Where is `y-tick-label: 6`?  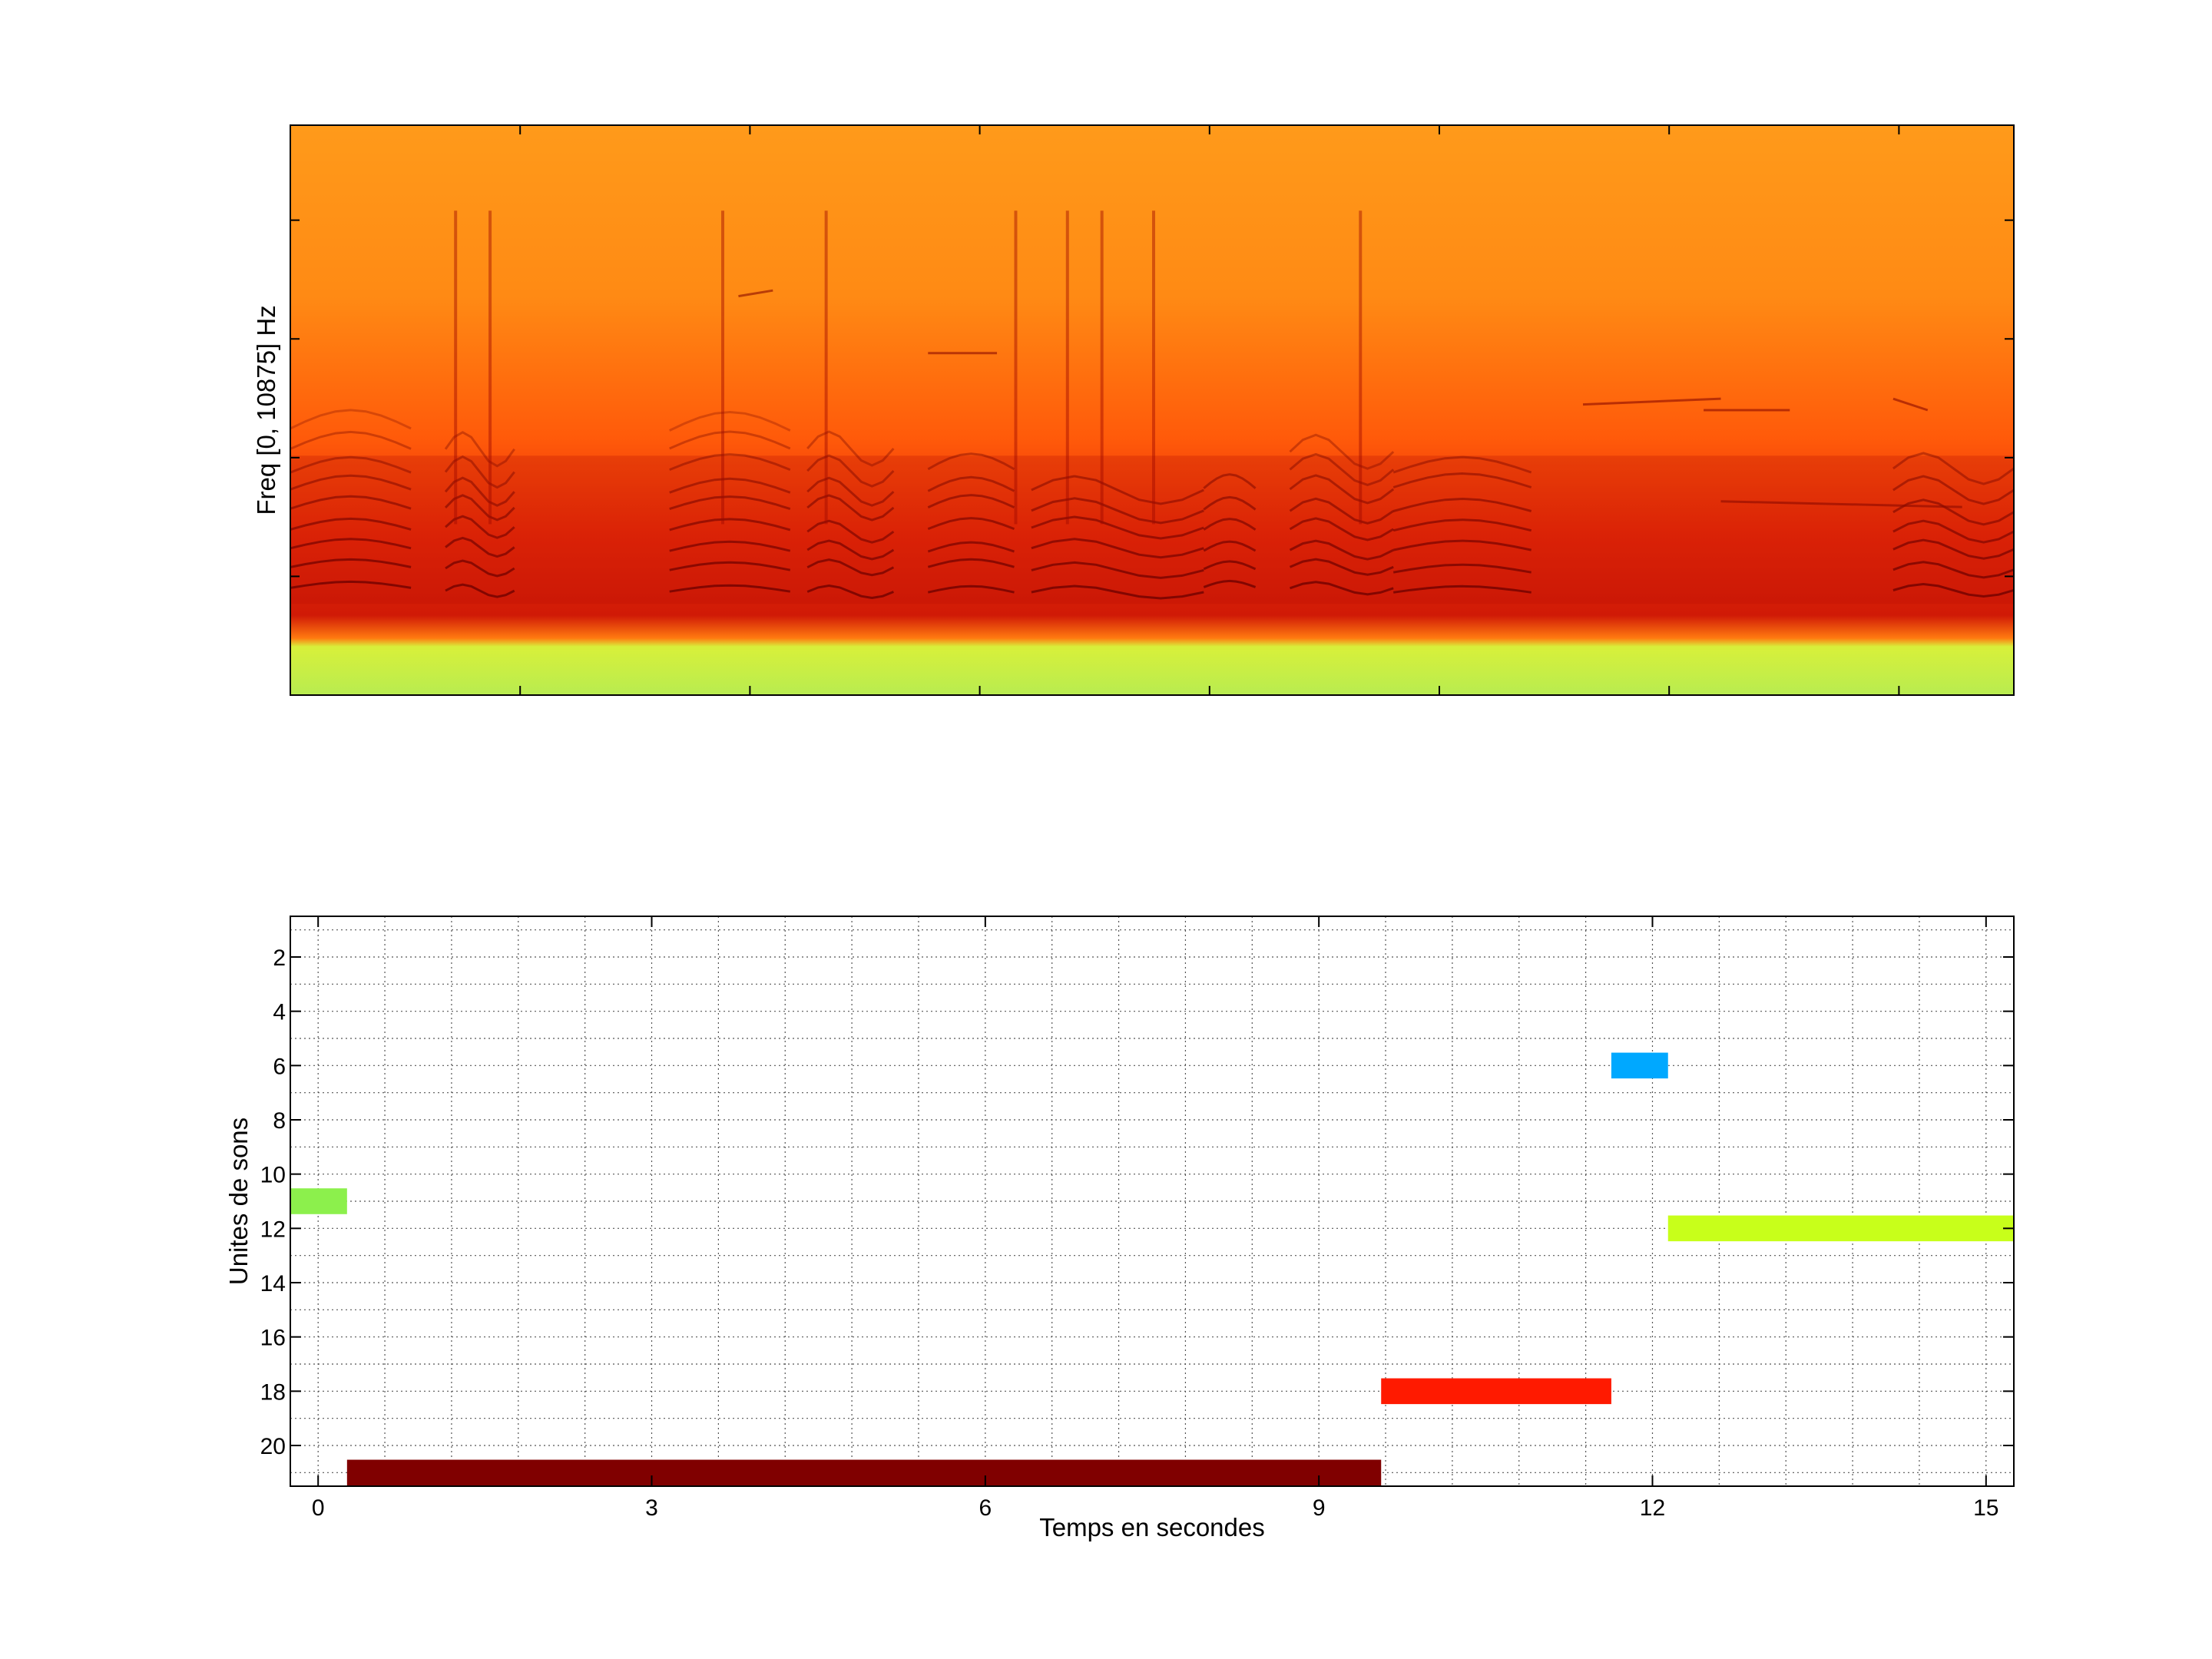
y-tick-label: 6 is located at coordinates (279, 1067).